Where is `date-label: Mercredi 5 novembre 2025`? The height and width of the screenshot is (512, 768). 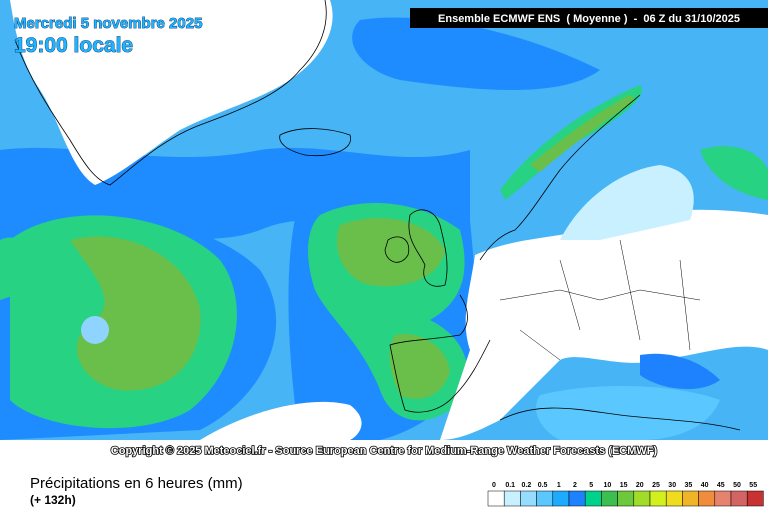 date-label: Mercredi 5 novembre 2025 is located at coordinates (108, 23).